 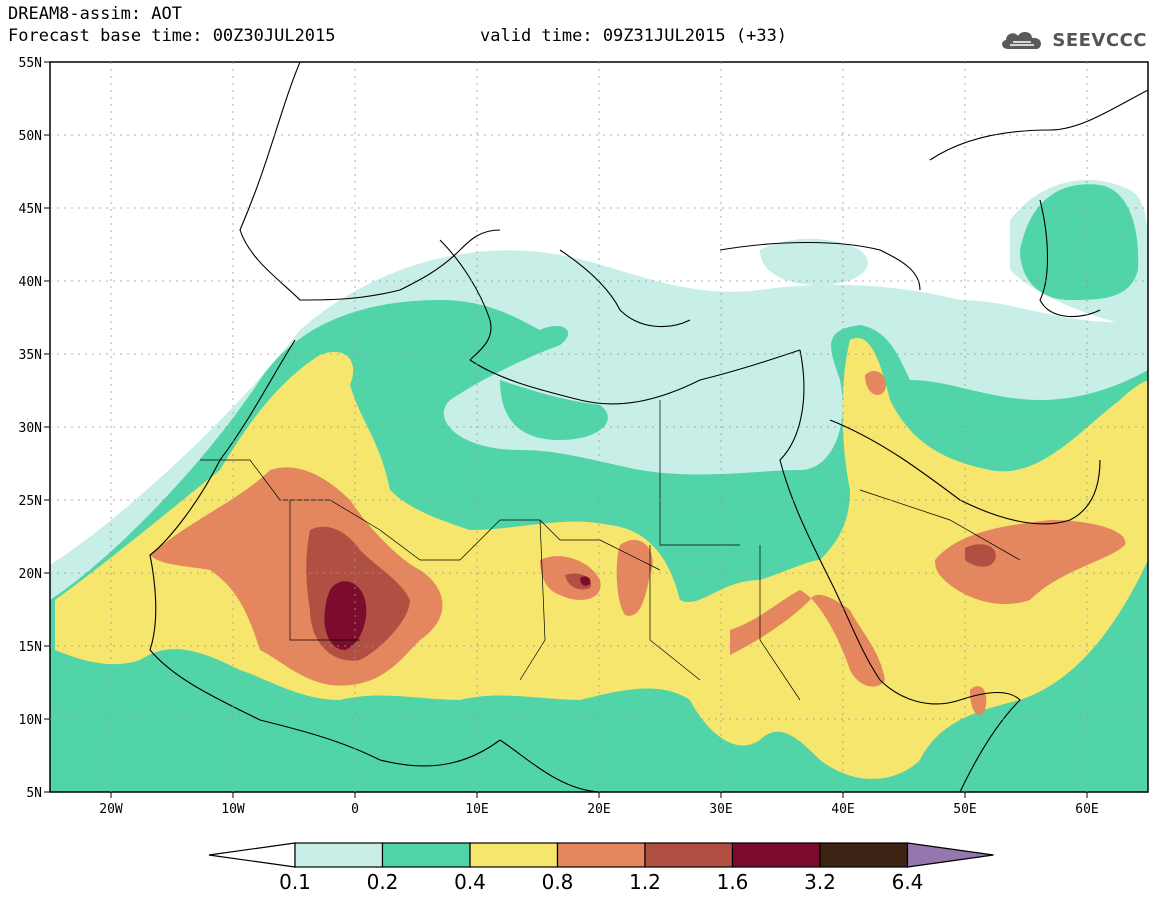 I want to click on colorbar-label: 6.4, so click(x=908, y=882).